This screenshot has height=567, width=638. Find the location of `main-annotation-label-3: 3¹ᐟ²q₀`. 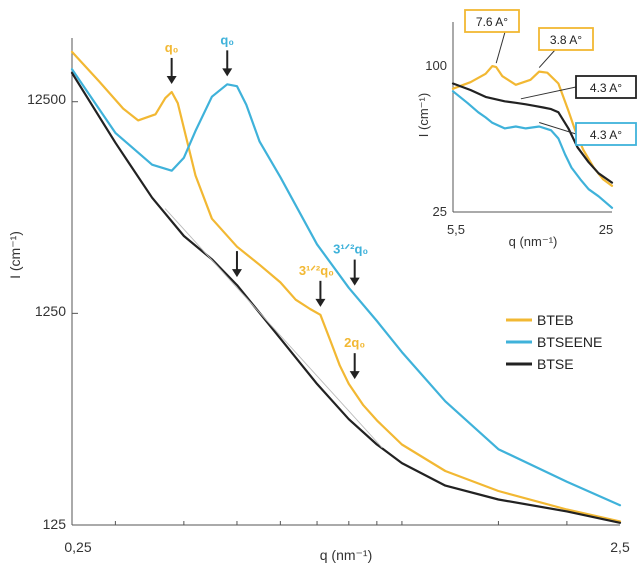

main-annotation-label-3: 3¹ᐟ²q₀ is located at coordinates (316, 270).